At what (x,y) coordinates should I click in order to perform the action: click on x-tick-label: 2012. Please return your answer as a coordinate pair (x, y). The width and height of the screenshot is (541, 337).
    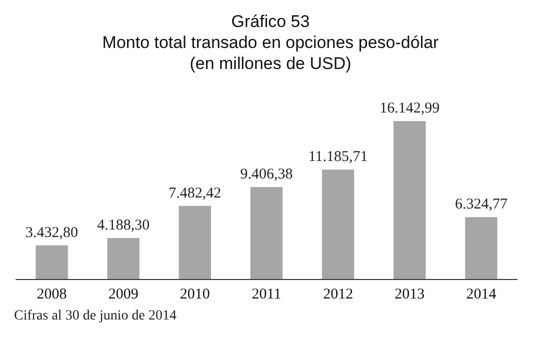
    Looking at the image, I should click on (338, 294).